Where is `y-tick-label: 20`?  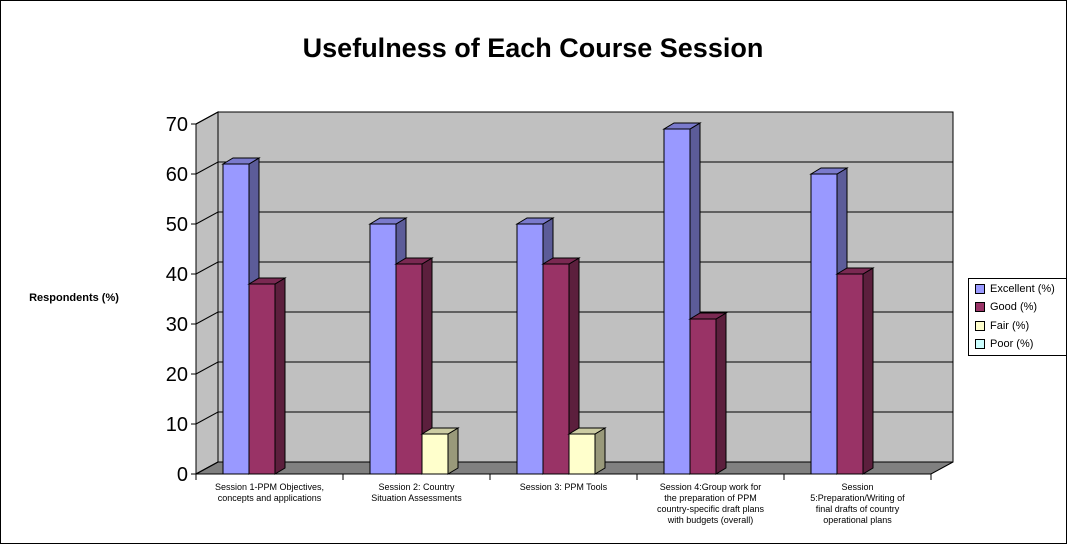 y-tick-label: 20 is located at coordinates (177, 375).